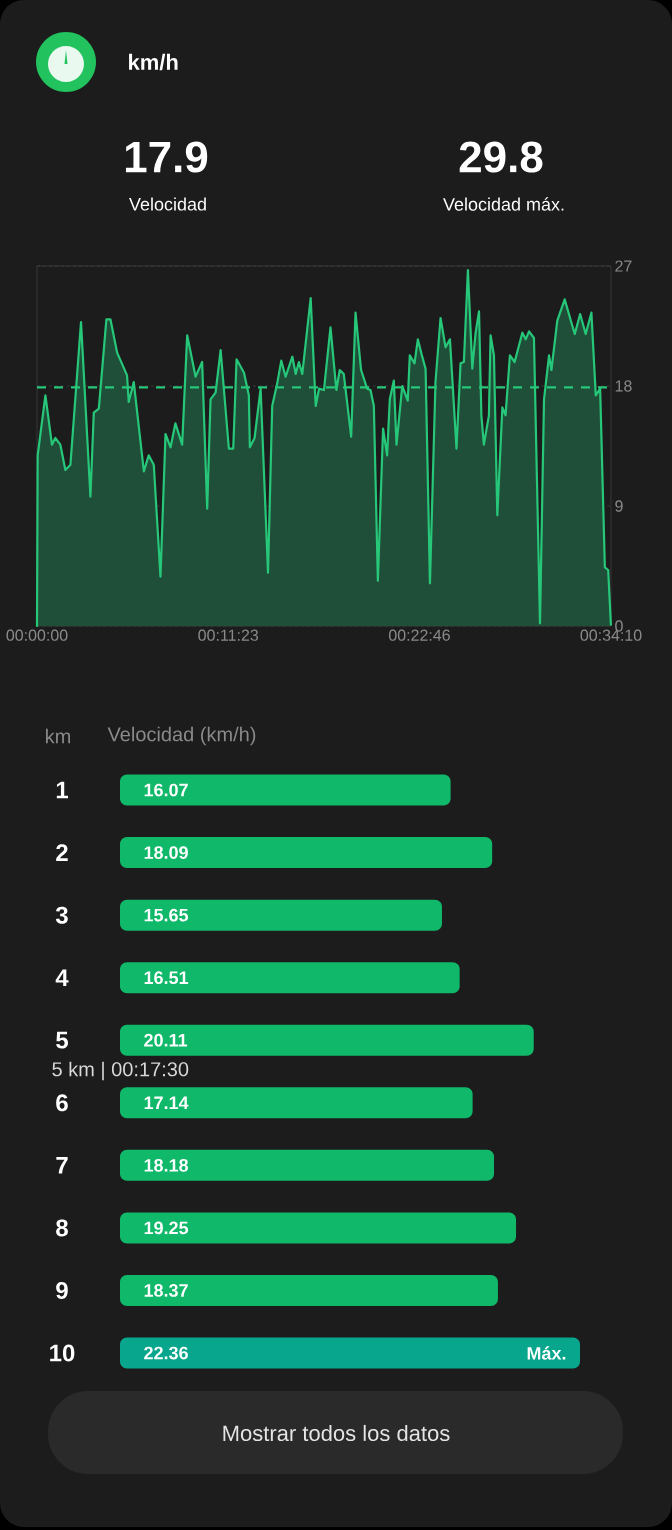 The height and width of the screenshot is (1530, 672). What do you see at coordinates (546, 1353) in the screenshot?
I see `annotation: Máx.` at bounding box center [546, 1353].